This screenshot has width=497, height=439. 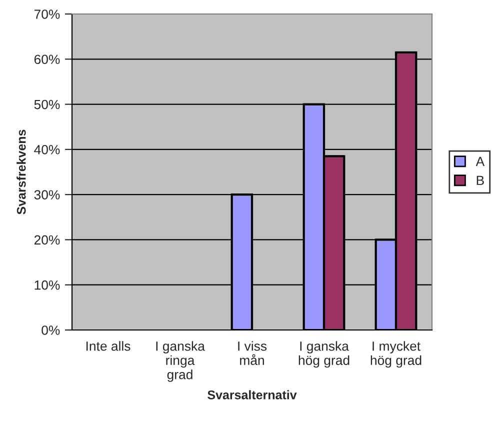 I want to click on x-axis-title: Svarsalternativ, so click(x=252, y=395).